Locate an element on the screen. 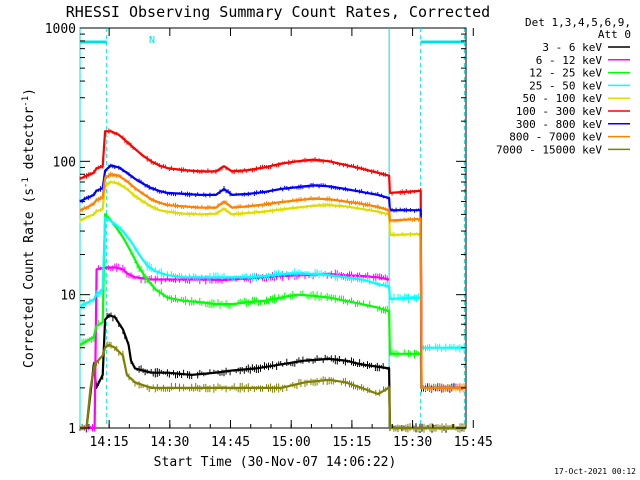  generation-timestamp: 17-Oct-2021 00:12 is located at coordinates (595, 471).